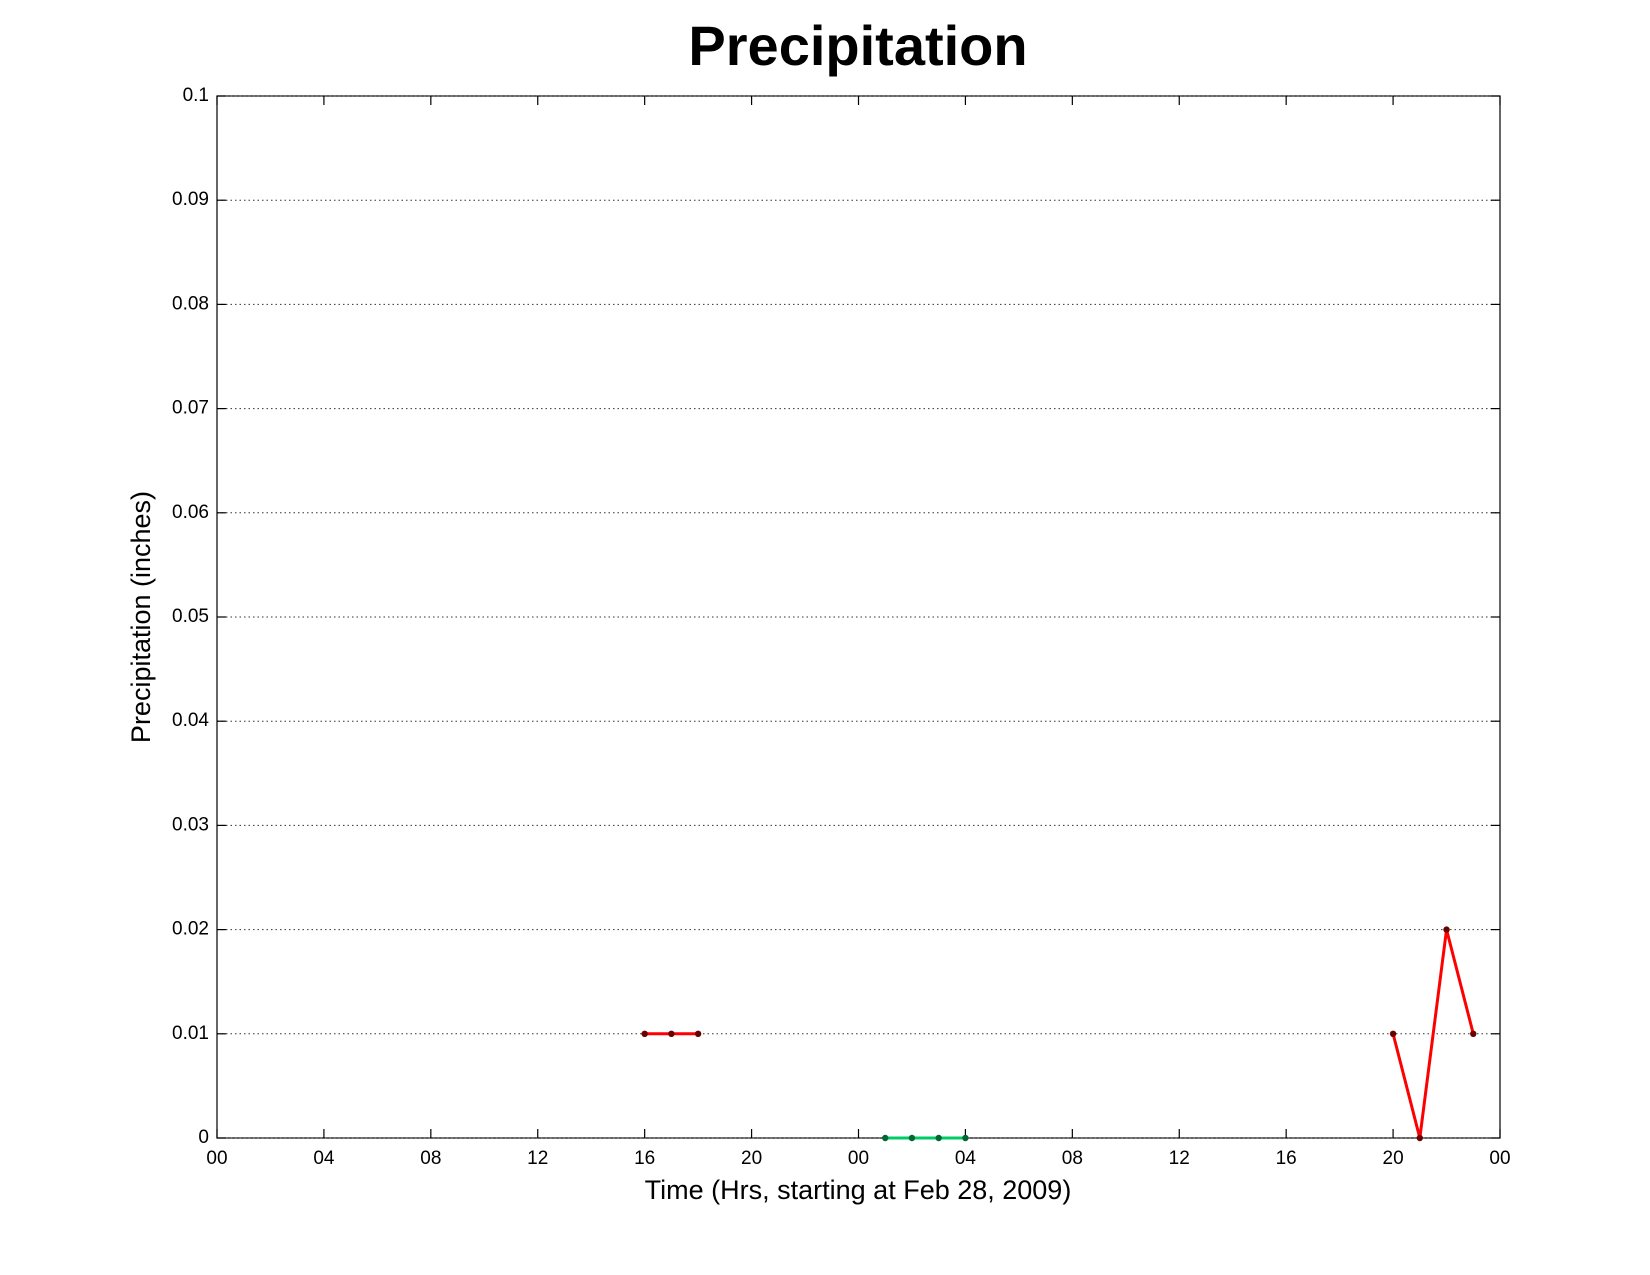  What do you see at coordinates (190, 824) in the screenshot?
I see `y-tick-label: 0.03` at bounding box center [190, 824].